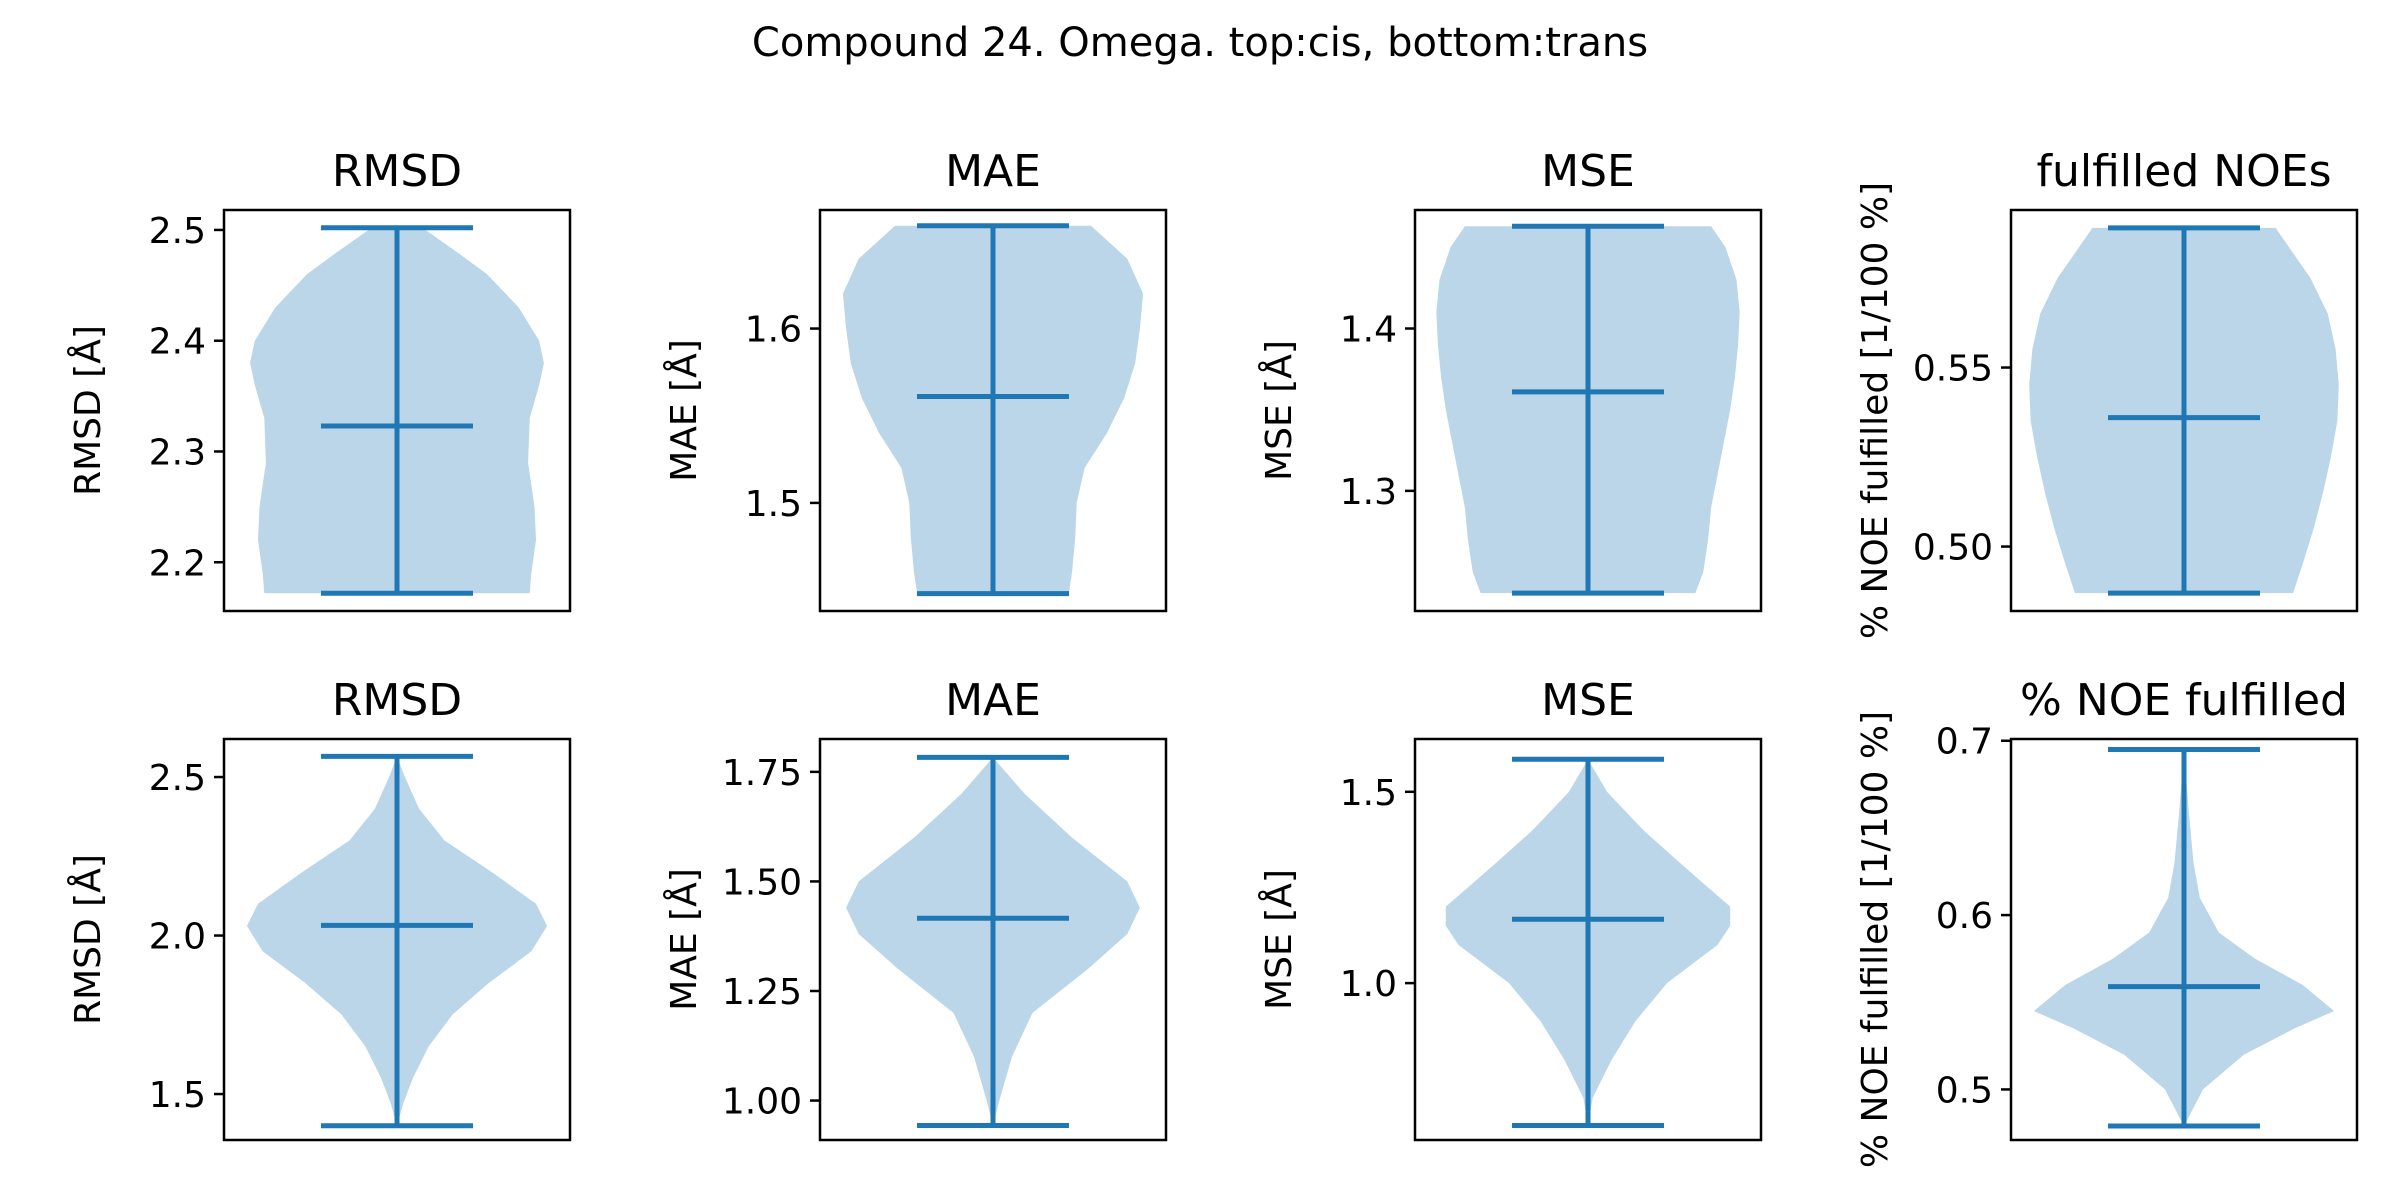  What do you see at coordinates (762, 1102) in the screenshot?
I see `y-tick-label: 1.00` at bounding box center [762, 1102].